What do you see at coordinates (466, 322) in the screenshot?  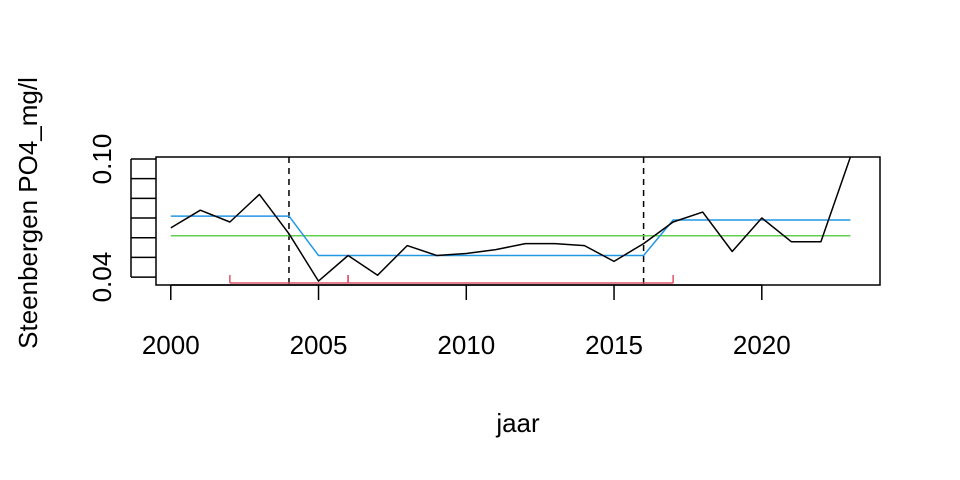 I see `x-axis: 2000 2005 2010 2015 2020` at bounding box center [466, 322].